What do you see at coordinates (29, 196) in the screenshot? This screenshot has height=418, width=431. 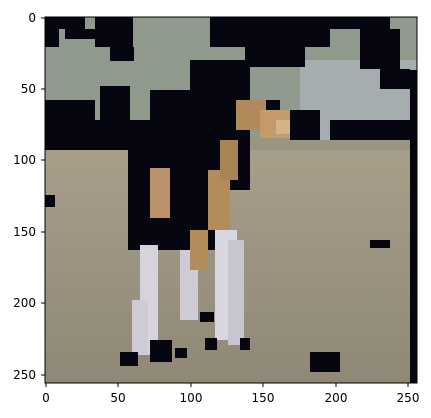 I see `y-axis-ticks: 0 50 100 150 200 250` at bounding box center [29, 196].